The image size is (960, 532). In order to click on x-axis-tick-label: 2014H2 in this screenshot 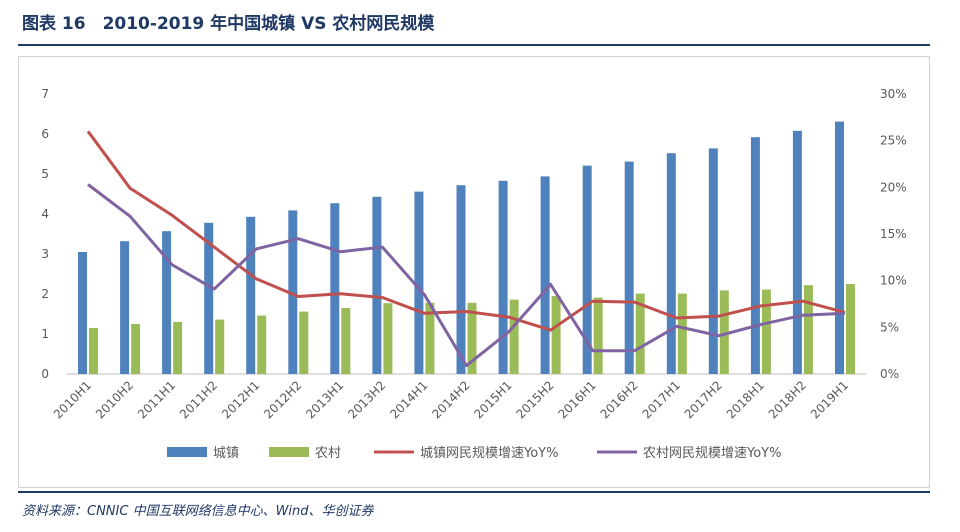, I will do `click(450, 399)`.